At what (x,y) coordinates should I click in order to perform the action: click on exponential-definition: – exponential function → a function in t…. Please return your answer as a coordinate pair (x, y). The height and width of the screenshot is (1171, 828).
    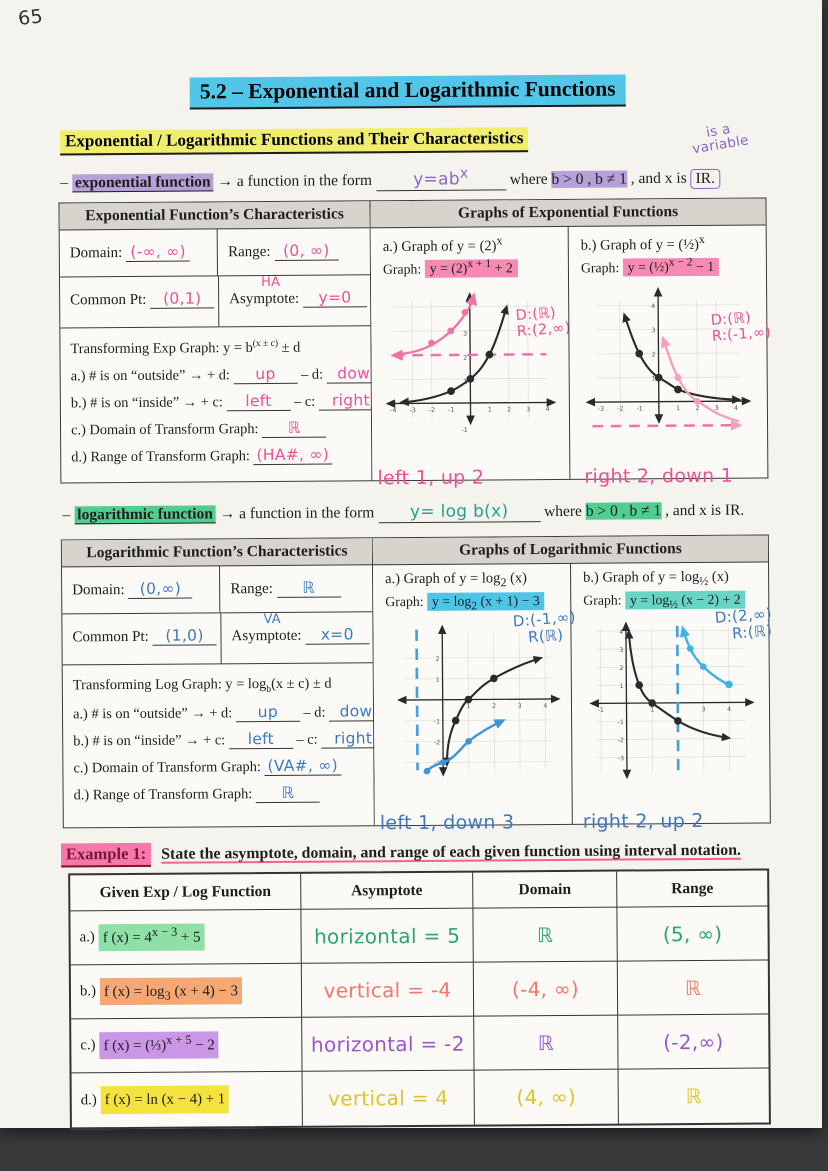
    Looking at the image, I should click on (418, 178).